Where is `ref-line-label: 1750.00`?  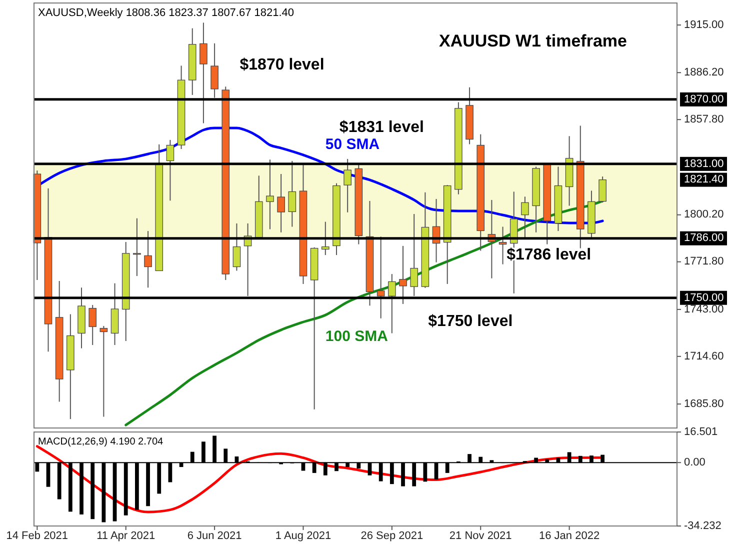
ref-line-label: 1750.00 is located at coordinates (704, 298).